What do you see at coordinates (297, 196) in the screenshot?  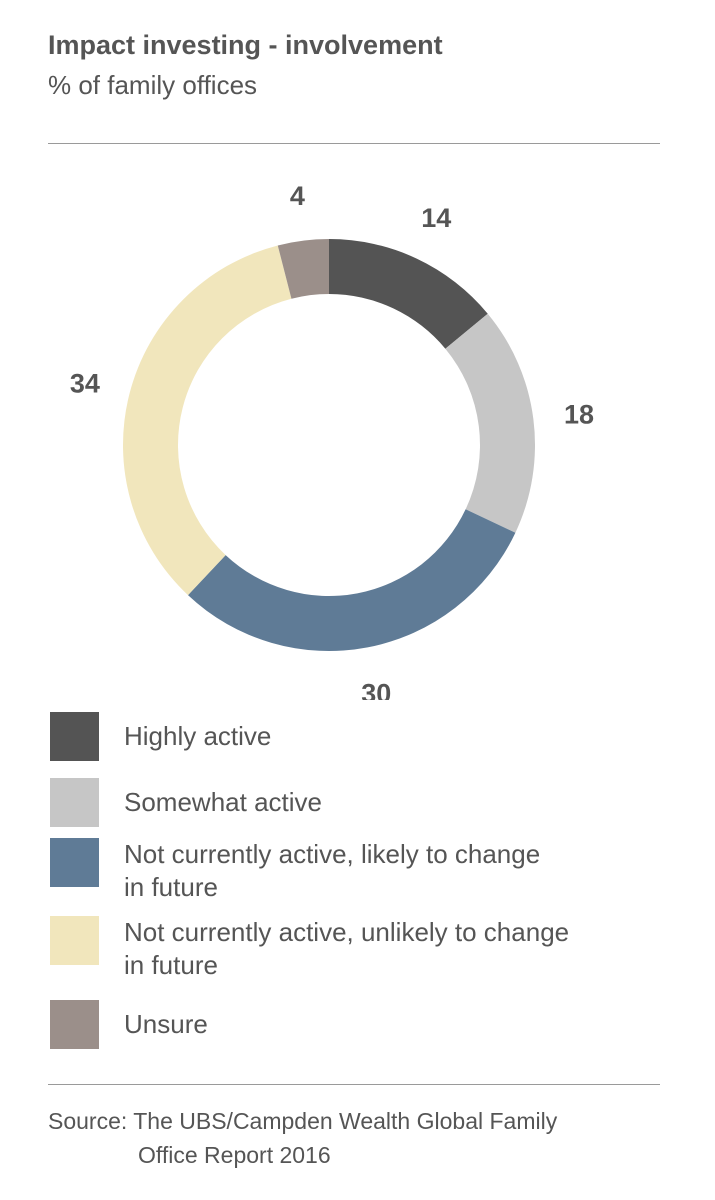 I see `data-label-unsure: 4` at bounding box center [297, 196].